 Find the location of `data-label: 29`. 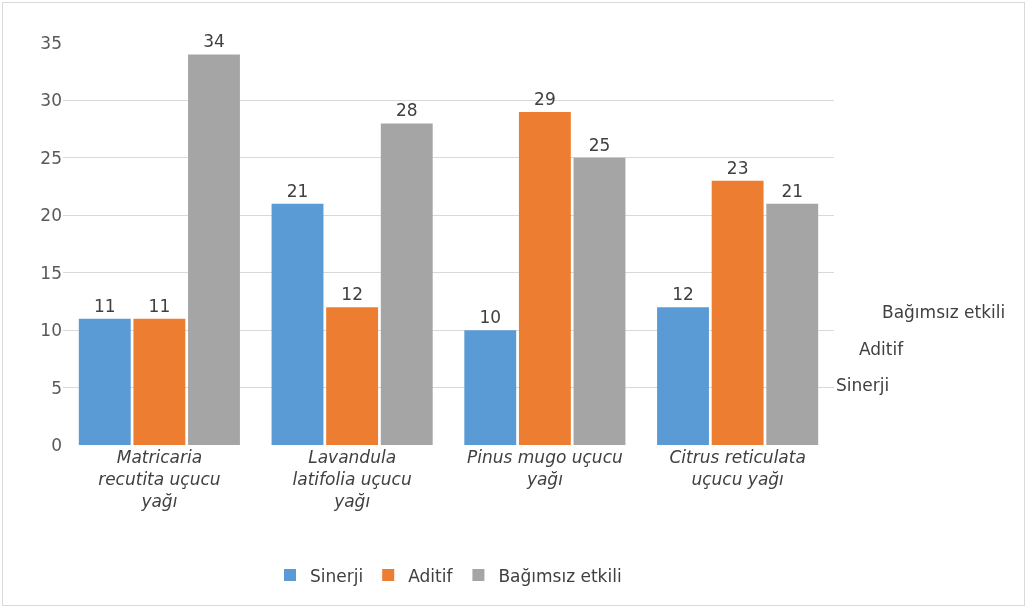

data-label: 29 is located at coordinates (545, 98).